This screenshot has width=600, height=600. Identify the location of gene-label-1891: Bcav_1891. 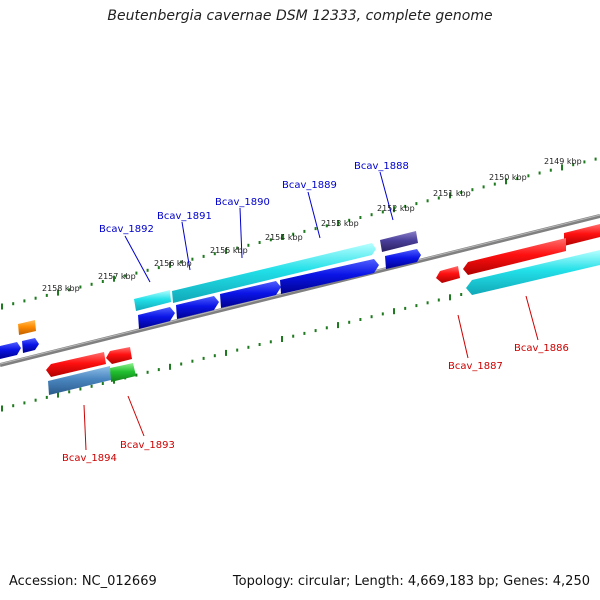
(184, 216).